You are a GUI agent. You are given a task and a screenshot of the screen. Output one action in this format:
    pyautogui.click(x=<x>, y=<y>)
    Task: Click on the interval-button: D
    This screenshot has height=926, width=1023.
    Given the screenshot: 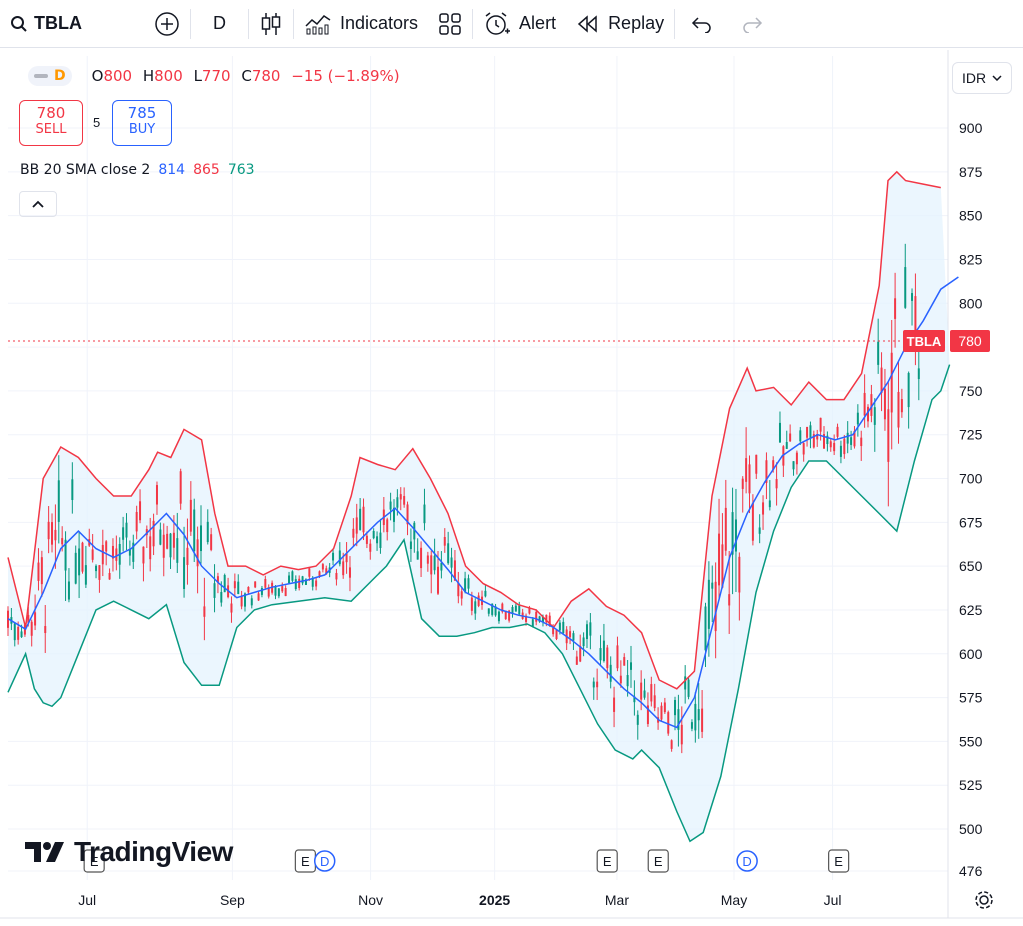 What is the action you would take?
    pyautogui.click(x=219, y=24)
    